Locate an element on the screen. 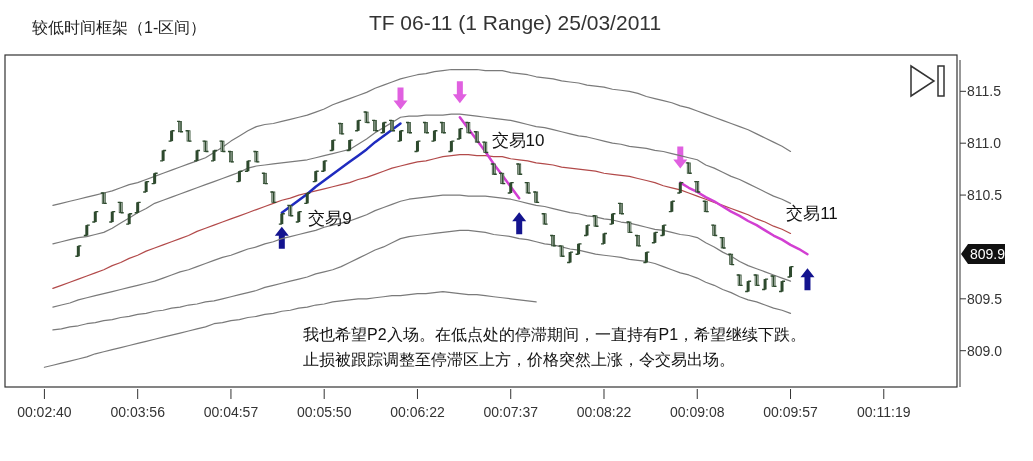  annotation: 交易10 is located at coordinates (518, 140).